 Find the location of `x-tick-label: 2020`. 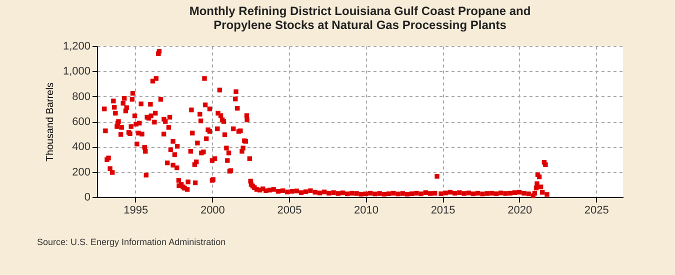

x-tick-label: 2020 is located at coordinates (520, 210).